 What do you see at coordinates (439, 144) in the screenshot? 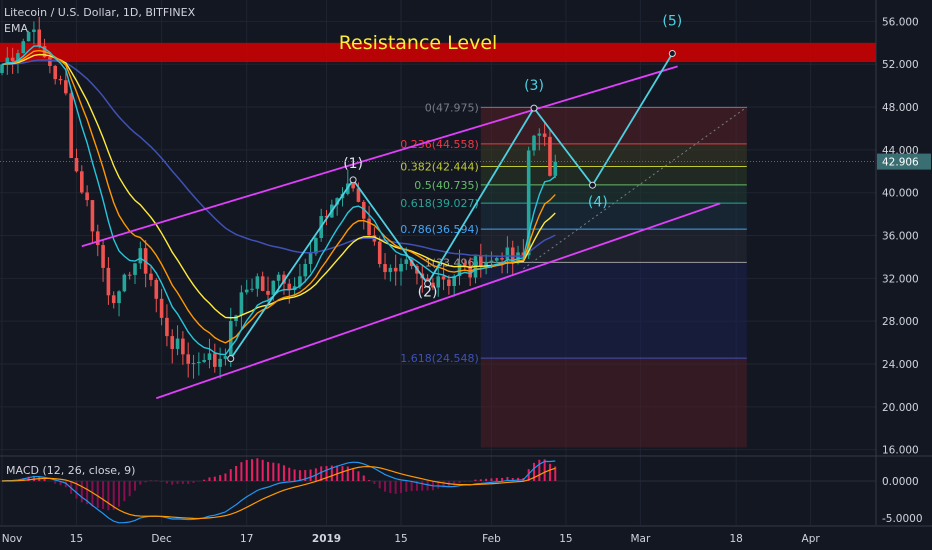
I see `fib-level-label: 0.236(44.558)` at bounding box center [439, 144].